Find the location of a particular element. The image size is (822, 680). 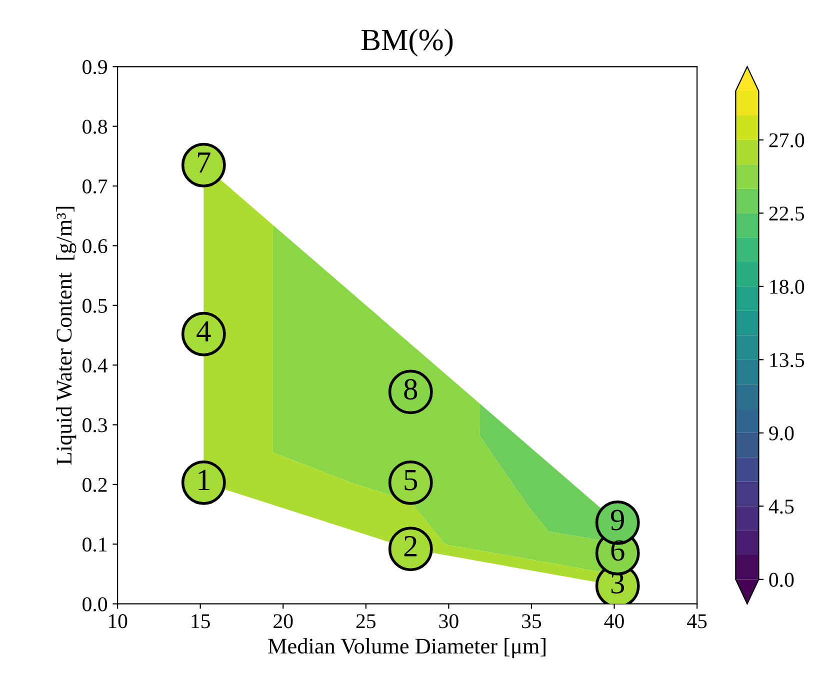

annotation: 7 is located at coordinates (204, 162).